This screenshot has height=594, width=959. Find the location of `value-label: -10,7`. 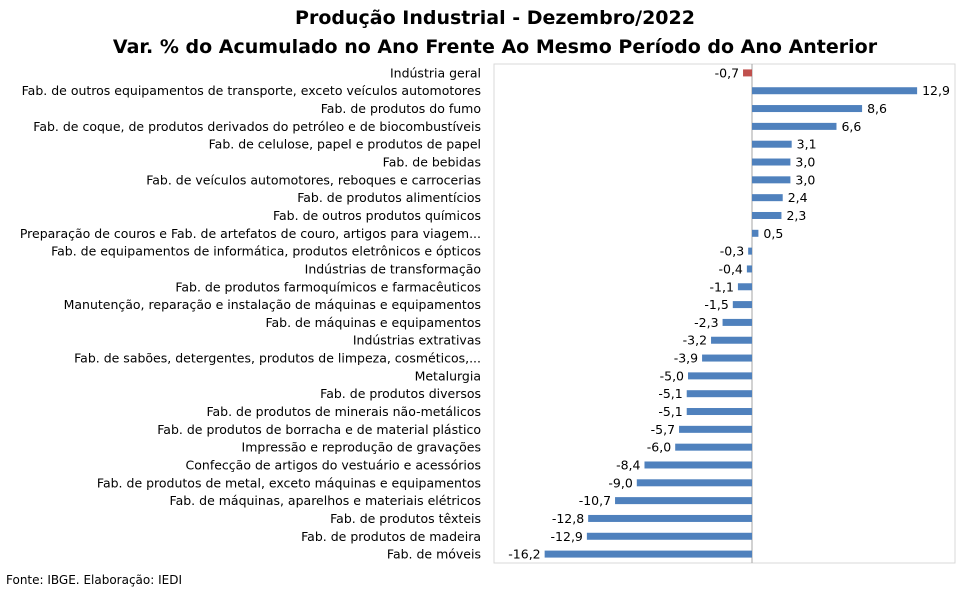

value-label: -10,7 is located at coordinates (595, 500).